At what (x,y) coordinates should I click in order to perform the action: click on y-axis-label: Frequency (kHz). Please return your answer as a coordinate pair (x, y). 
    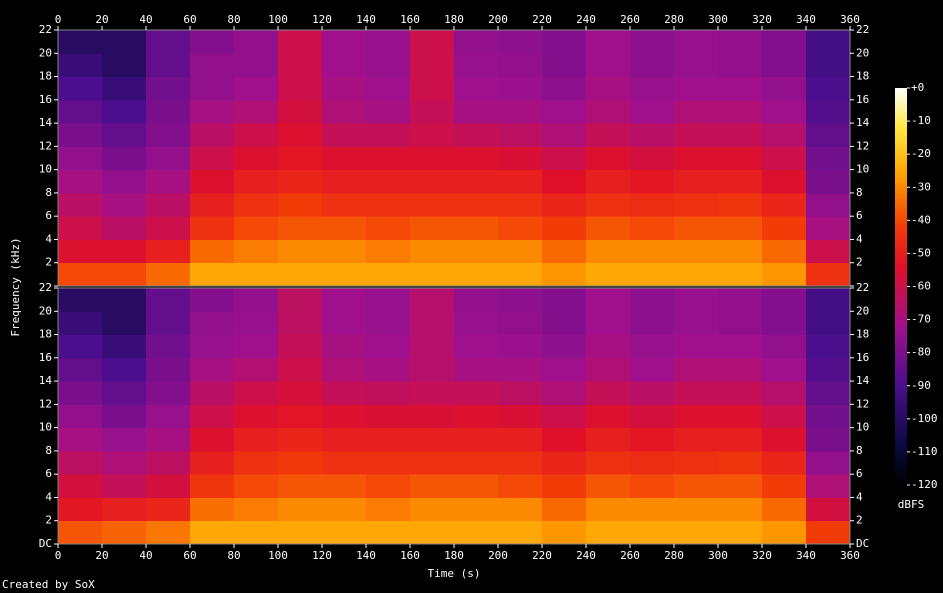
    Looking at the image, I should click on (15, 286).